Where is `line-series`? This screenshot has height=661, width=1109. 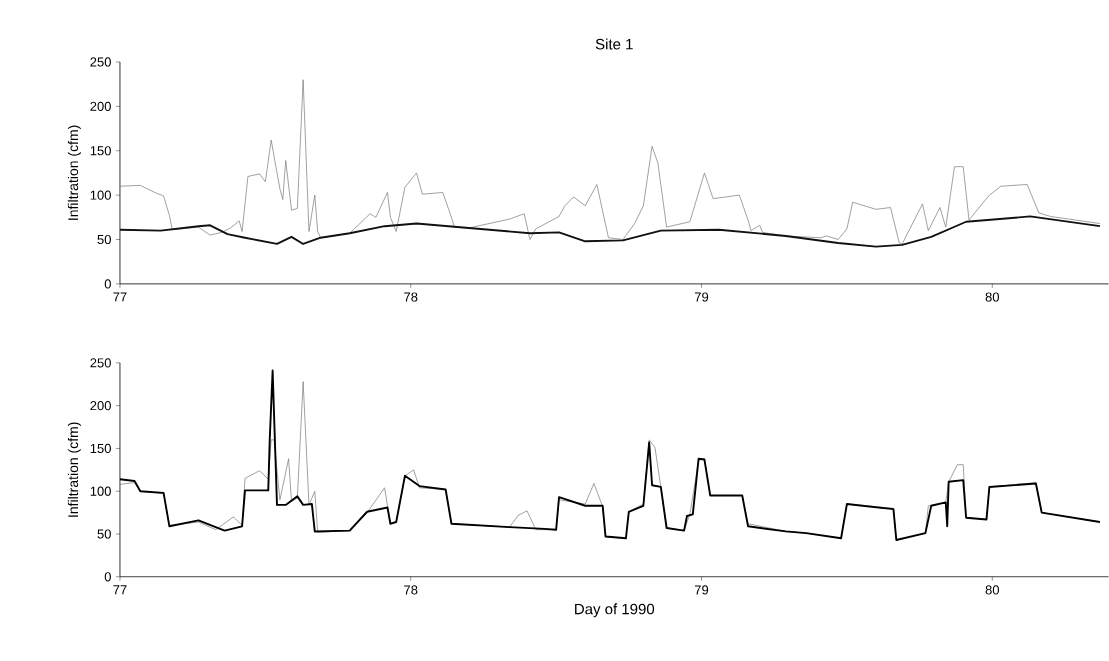 line-series is located at coordinates (610, 231).